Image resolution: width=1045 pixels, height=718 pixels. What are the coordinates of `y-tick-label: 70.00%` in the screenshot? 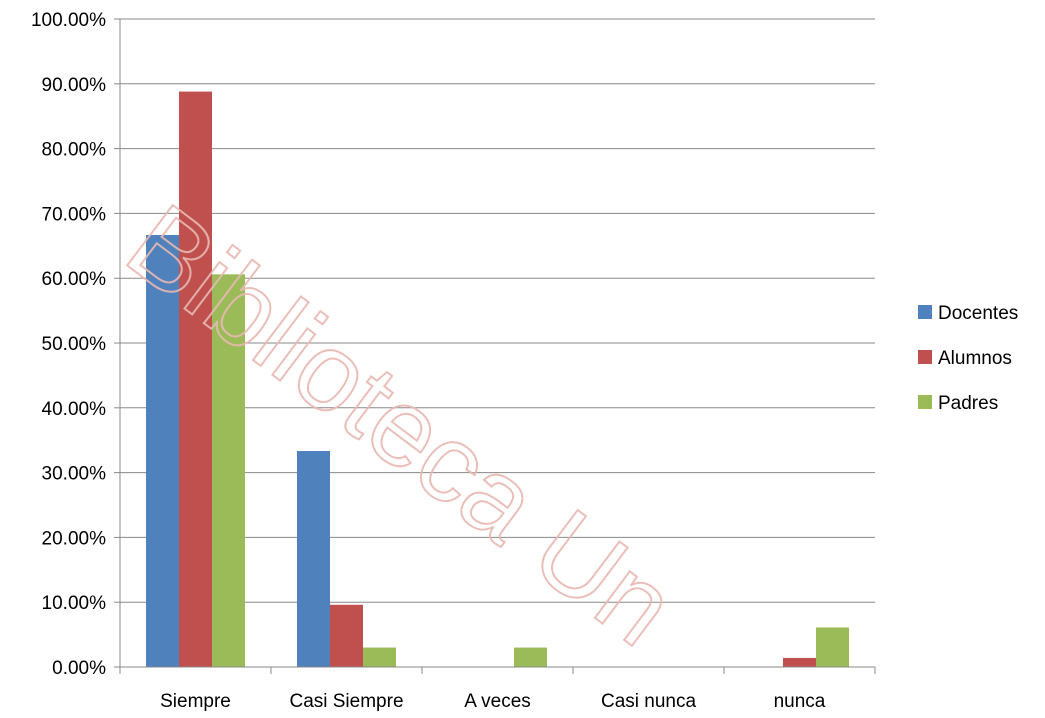 It's located at (74, 214).